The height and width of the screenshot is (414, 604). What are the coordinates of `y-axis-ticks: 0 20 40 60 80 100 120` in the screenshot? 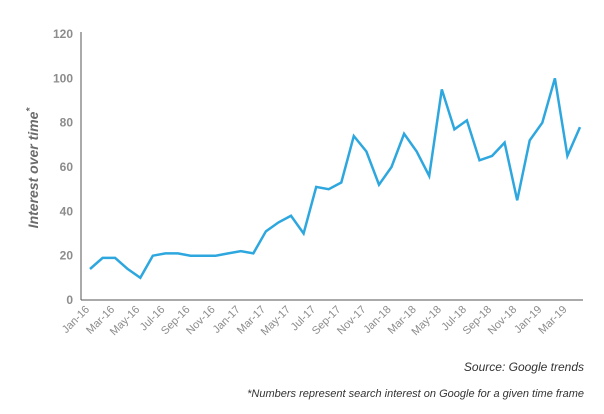 It's located at (63, 167).